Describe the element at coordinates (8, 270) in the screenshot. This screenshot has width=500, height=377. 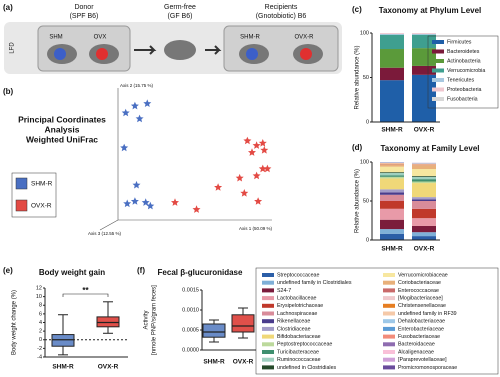
I see `panel-label: (e)` at that location.